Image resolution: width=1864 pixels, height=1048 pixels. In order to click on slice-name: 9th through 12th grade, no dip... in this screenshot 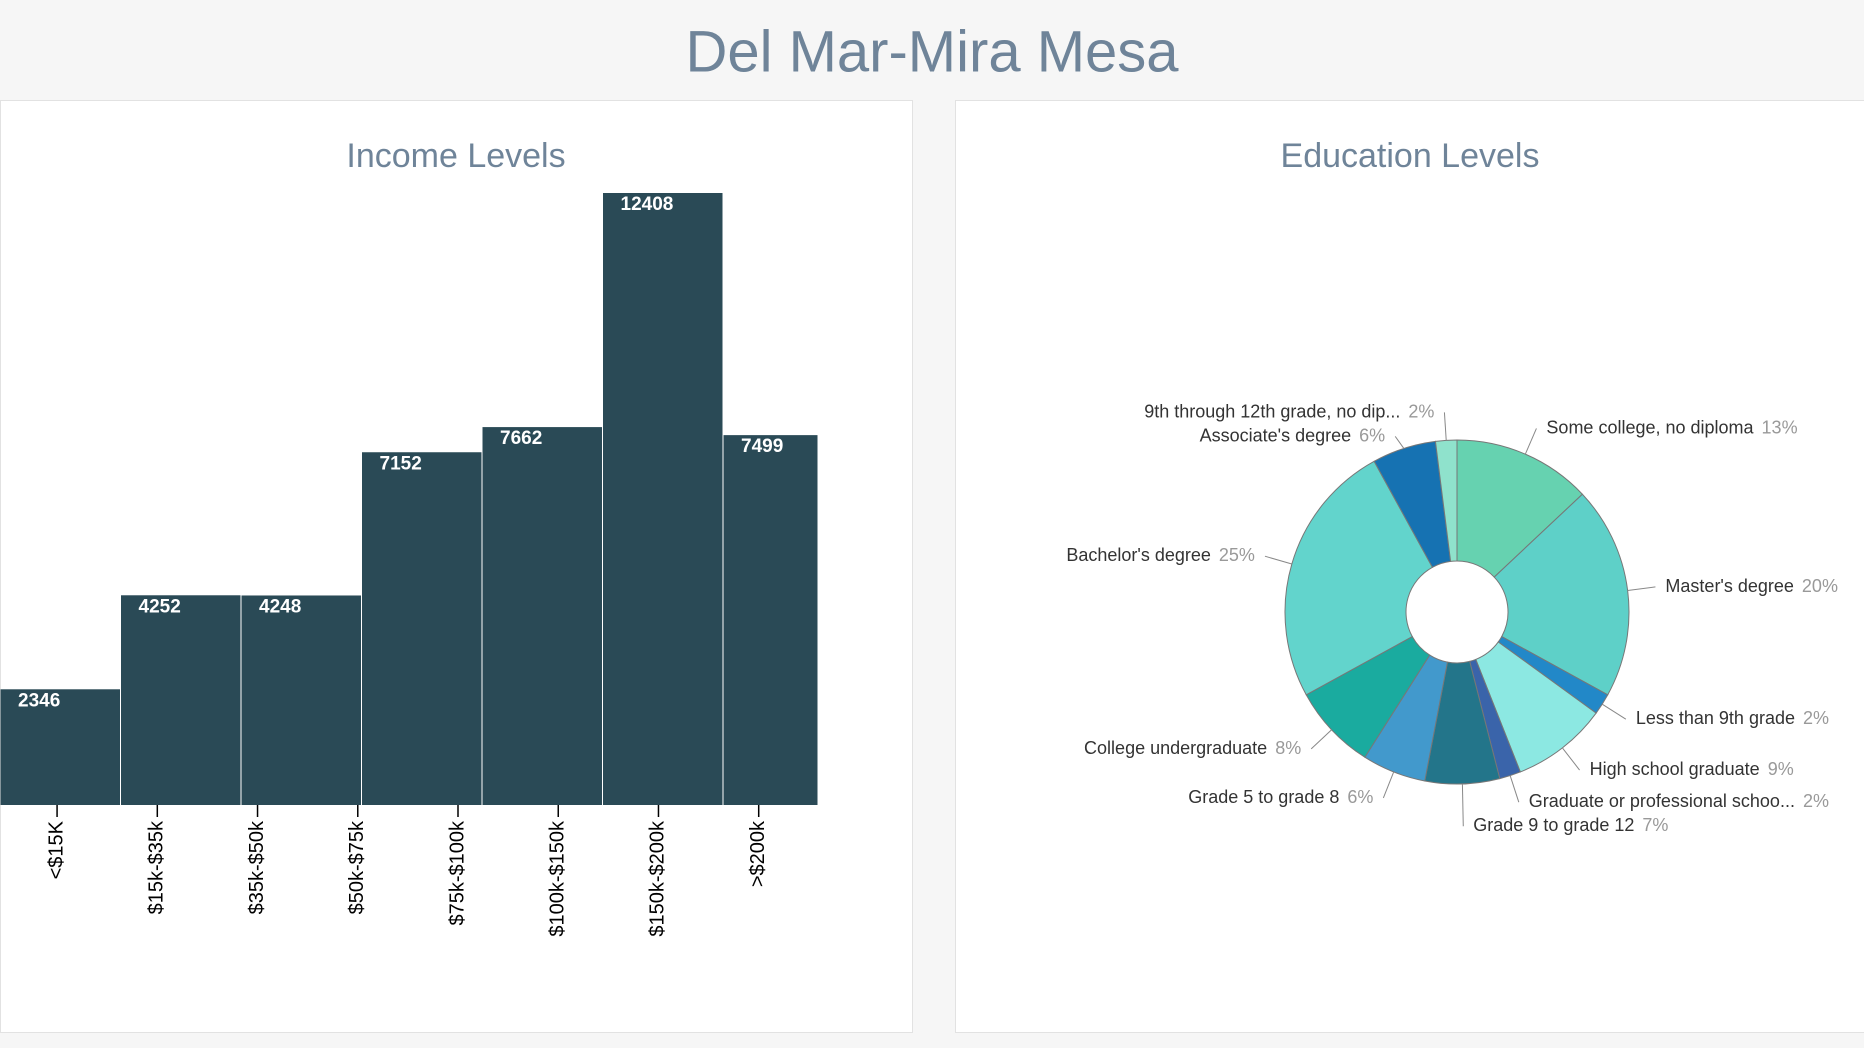, I will do `click(1272, 411)`.